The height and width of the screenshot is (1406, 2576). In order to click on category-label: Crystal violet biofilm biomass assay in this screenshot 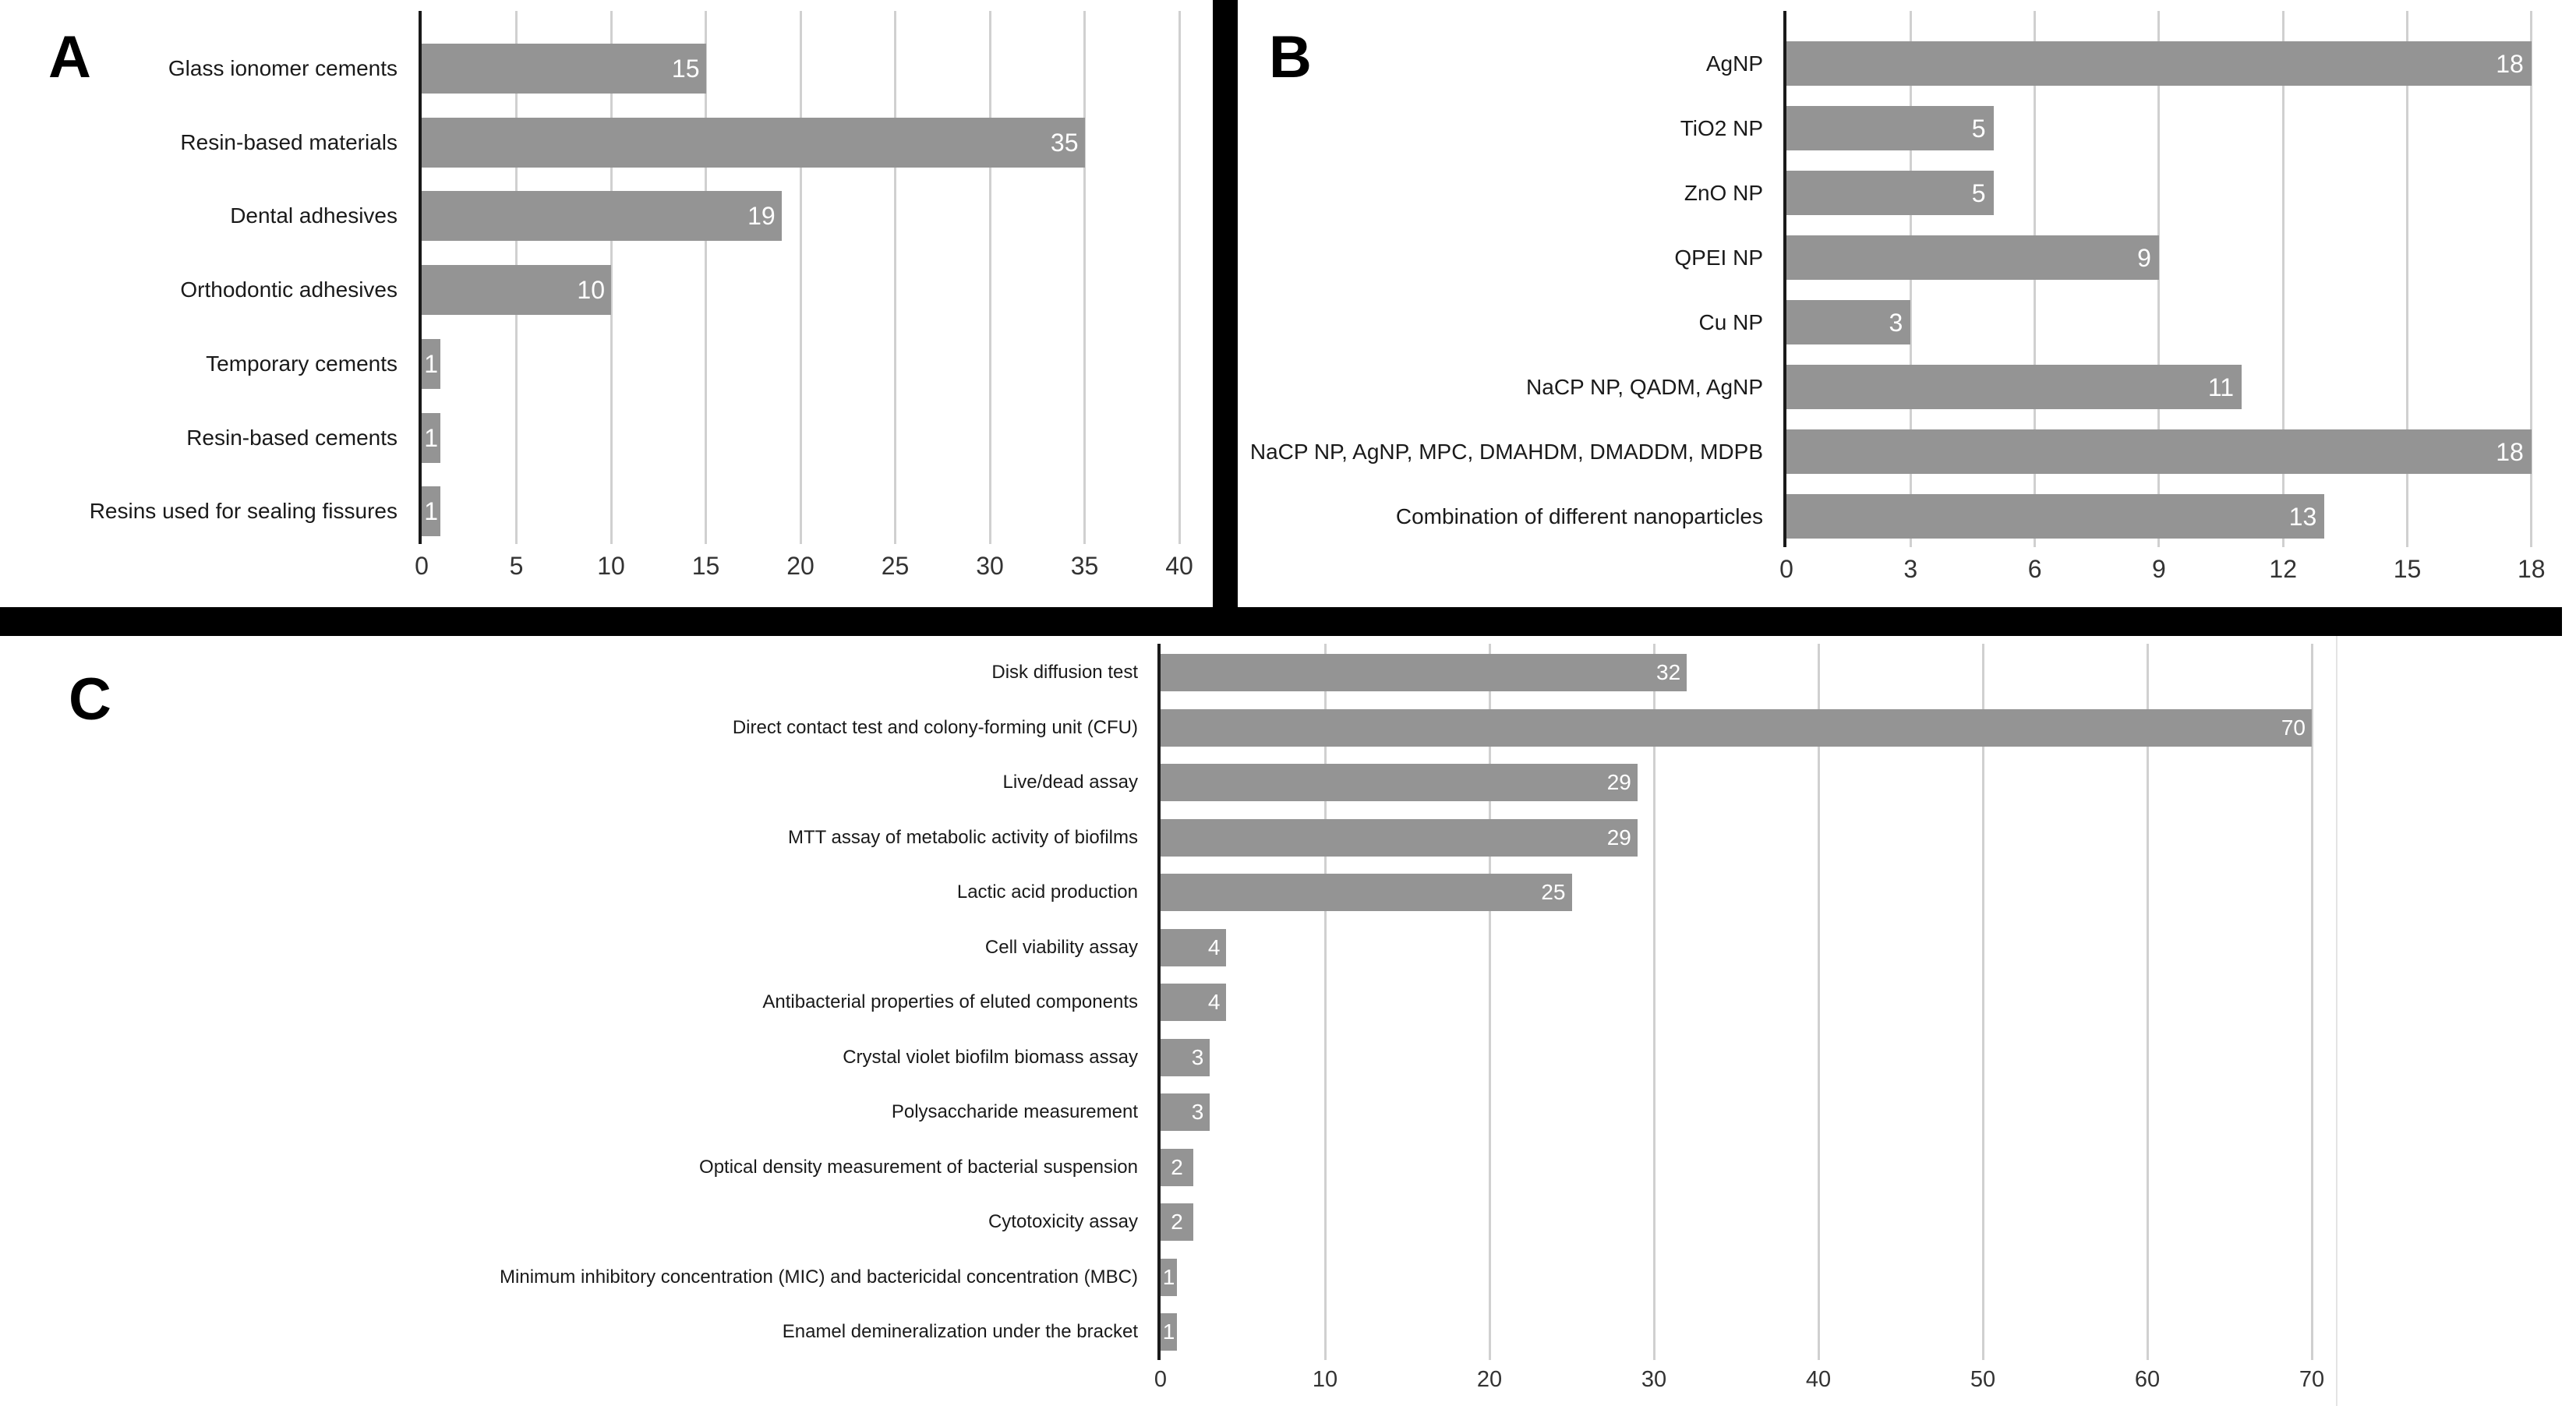, I will do `click(990, 1057)`.